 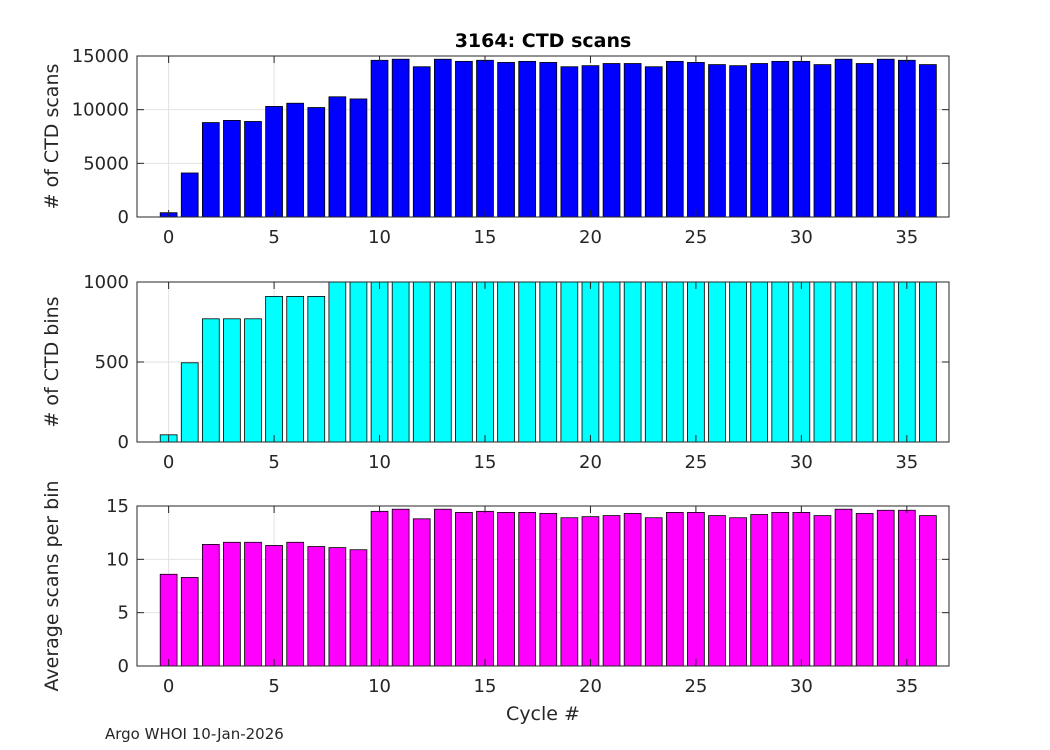 What do you see at coordinates (194, 734) in the screenshot?
I see `footer-text: Argo WHOI 10-Jan-2026` at bounding box center [194, 734].